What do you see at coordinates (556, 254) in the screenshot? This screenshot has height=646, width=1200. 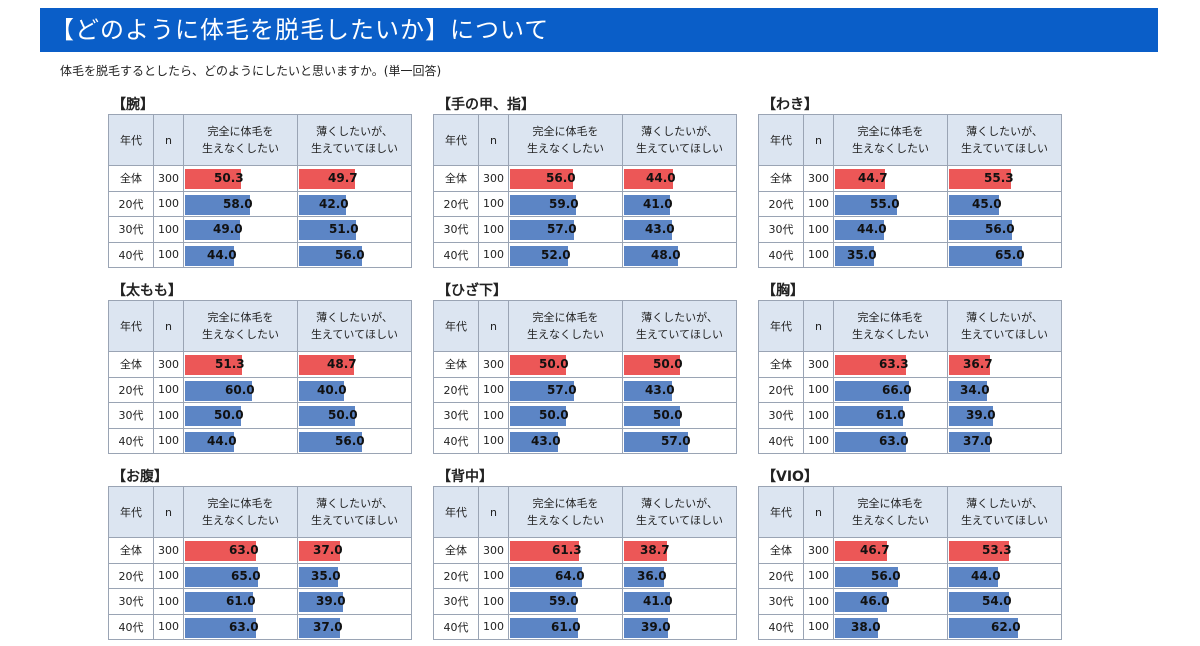 I see `value-label: 52.0` at bounding box center [556, 254].